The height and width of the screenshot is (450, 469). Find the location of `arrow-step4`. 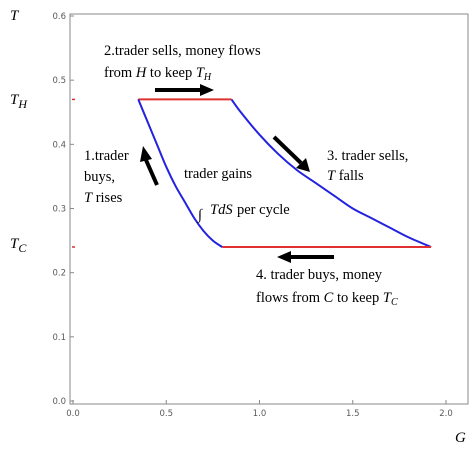

arrow-step4 is located at coordinates (305, 257).